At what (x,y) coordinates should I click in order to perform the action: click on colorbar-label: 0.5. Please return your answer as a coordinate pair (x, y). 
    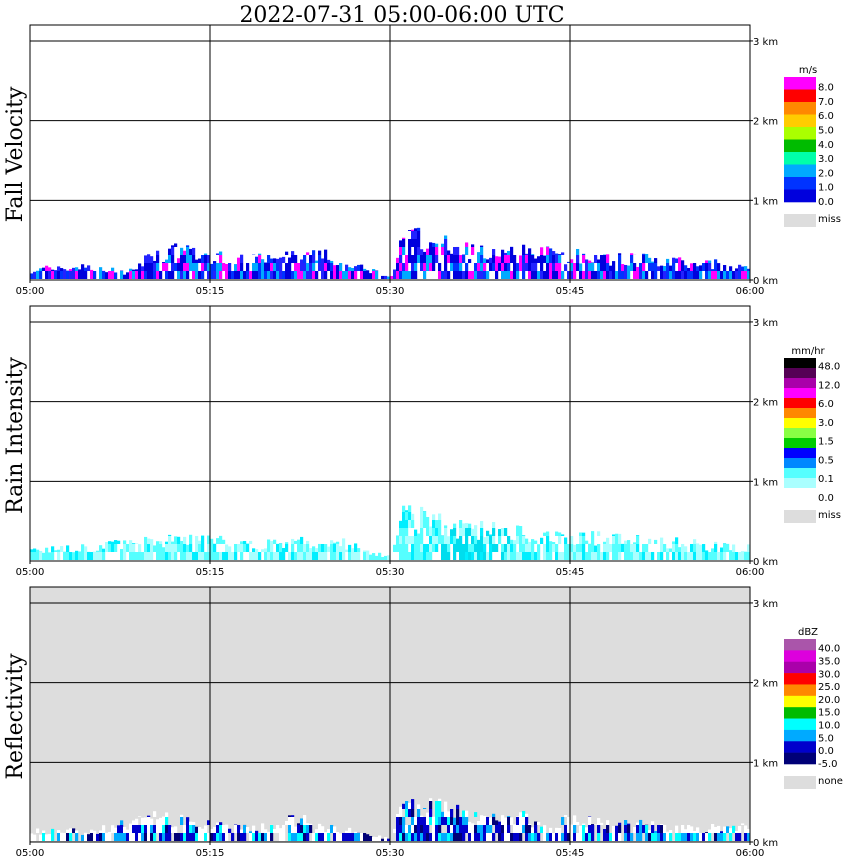
    Looking at the image, I should click on (826, 460).